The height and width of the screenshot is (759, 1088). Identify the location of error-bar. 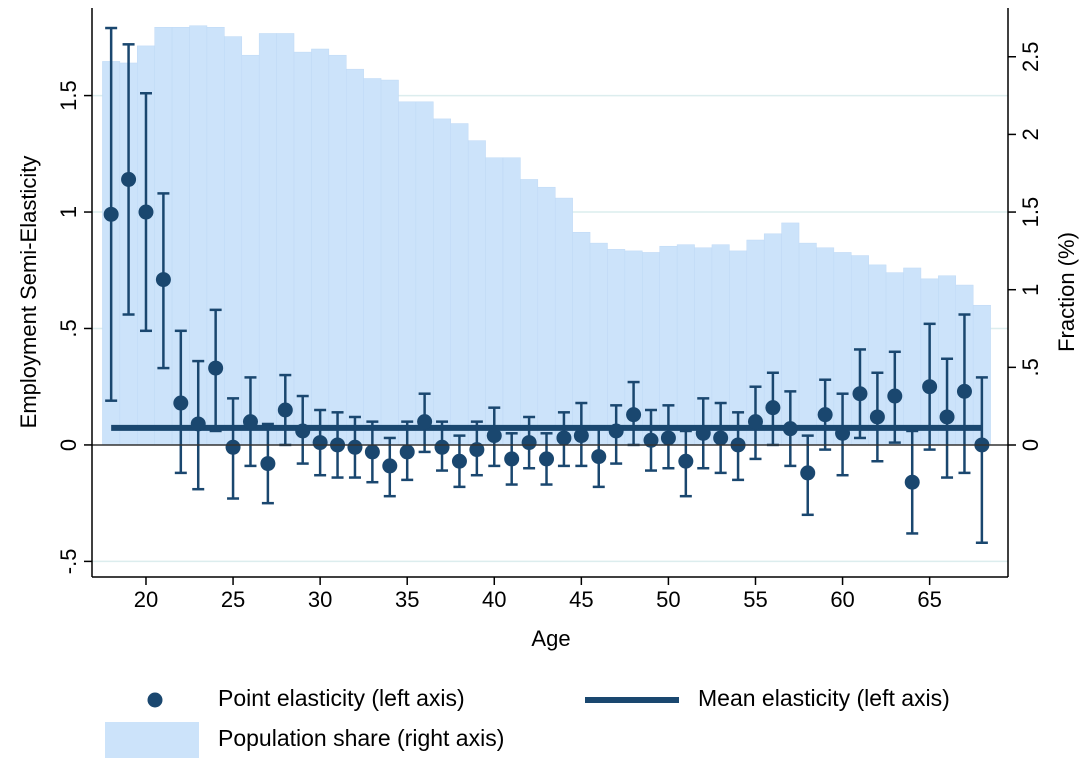
(981, 460).